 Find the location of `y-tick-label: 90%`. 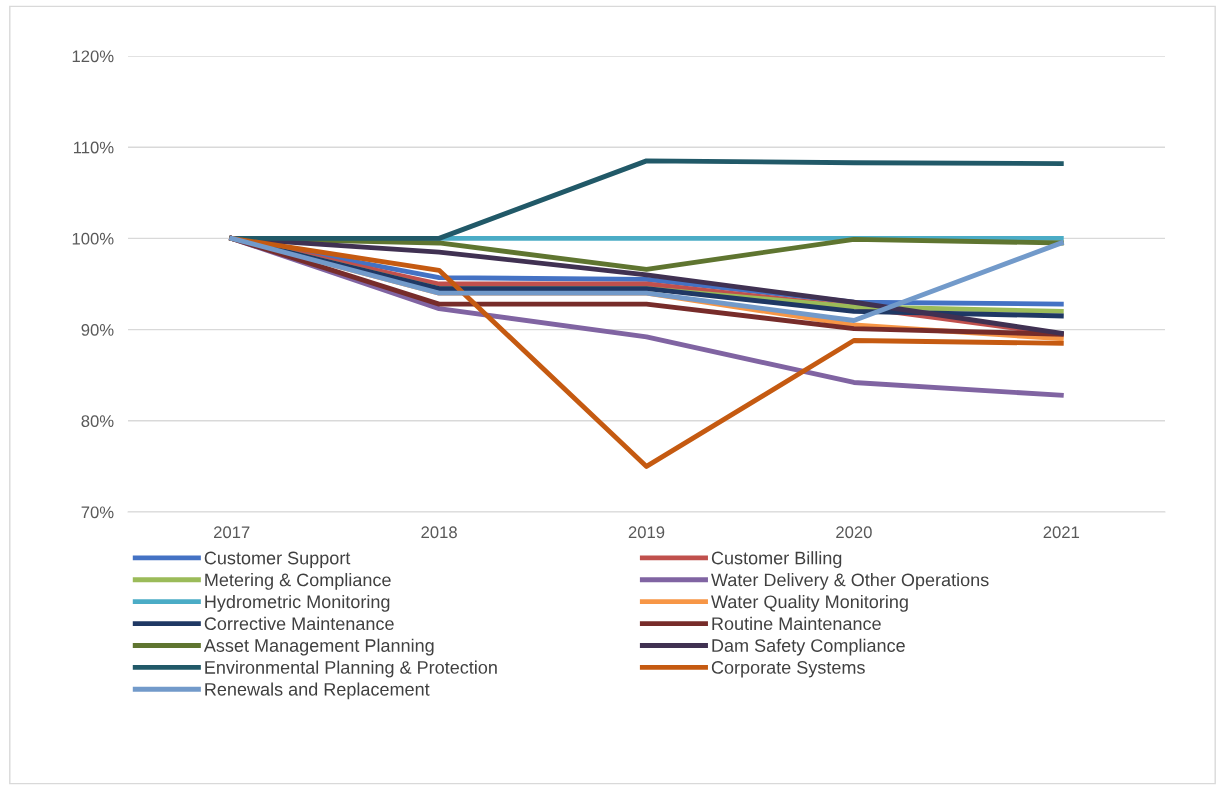

y-tick-label: 90% is located at coordinates (97, 330).